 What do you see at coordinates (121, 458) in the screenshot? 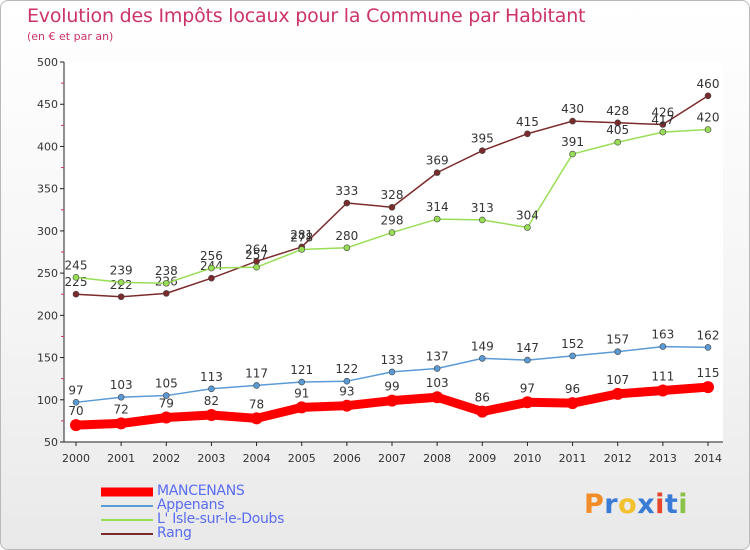
I see `x-tick-label: 2001` at bounding box center [121, 458].